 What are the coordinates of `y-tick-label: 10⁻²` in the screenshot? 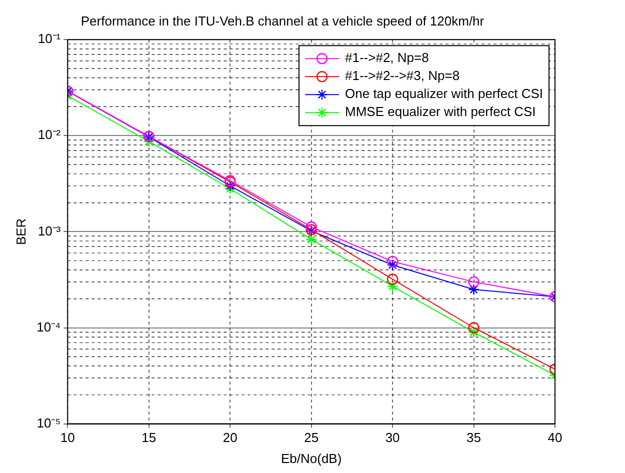 It's located at (50, 134).